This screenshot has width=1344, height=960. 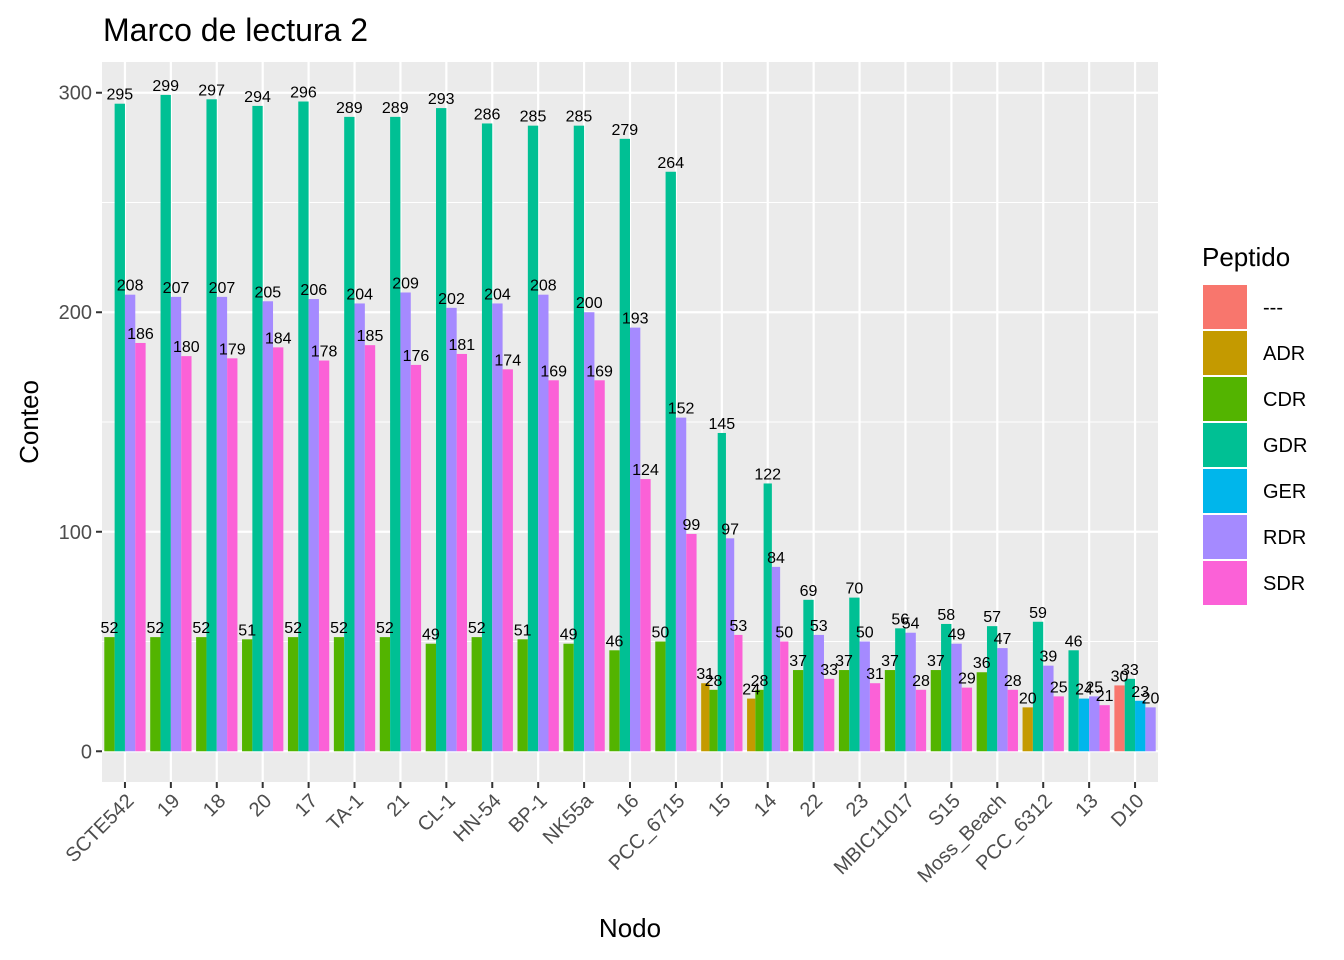 What do you see at coordinates (186, 347) in the screenshot?
I see `data-label: 180` at bounding box center [186, 347].